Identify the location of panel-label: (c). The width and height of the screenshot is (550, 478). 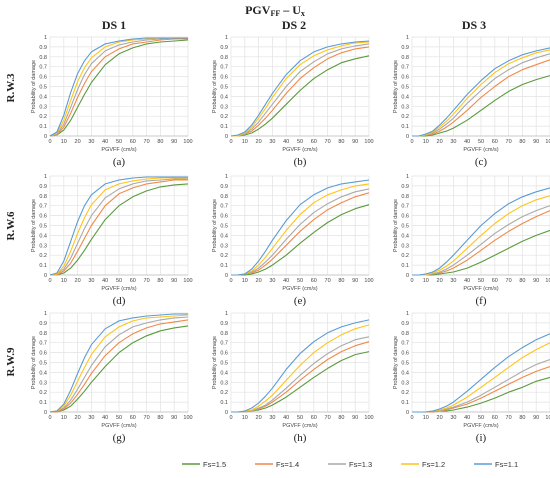
(481, 162).